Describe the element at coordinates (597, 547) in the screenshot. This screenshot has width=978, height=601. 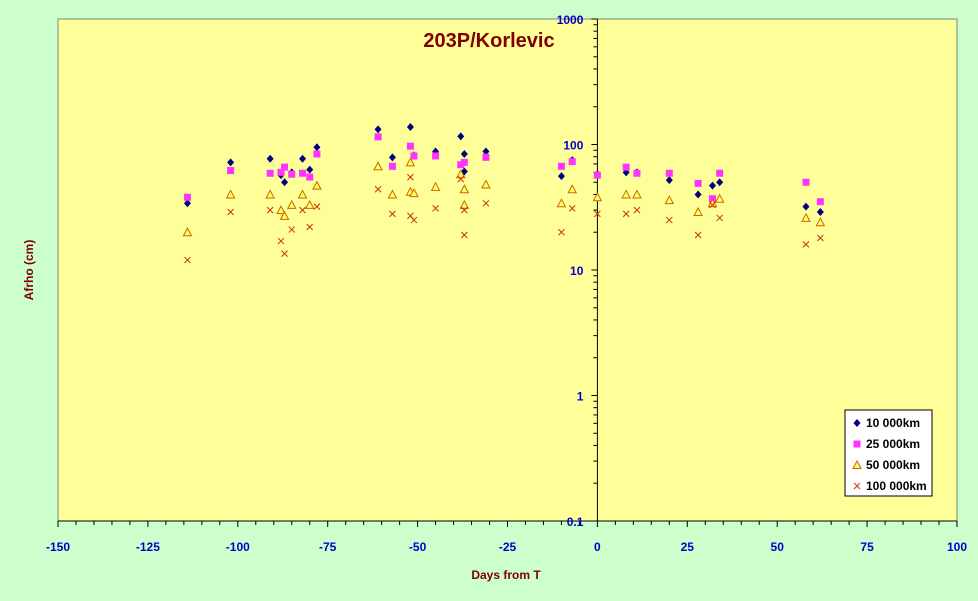
I see `x-tick-label: 0` at that location.